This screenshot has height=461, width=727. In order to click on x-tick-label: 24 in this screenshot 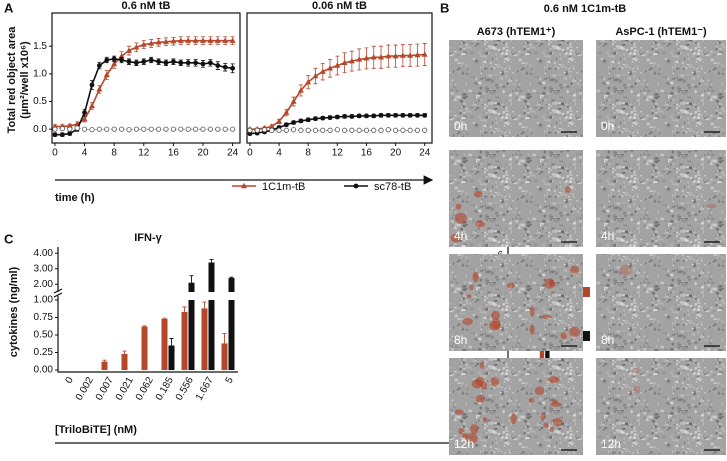, I will do `click(425, 153)`.